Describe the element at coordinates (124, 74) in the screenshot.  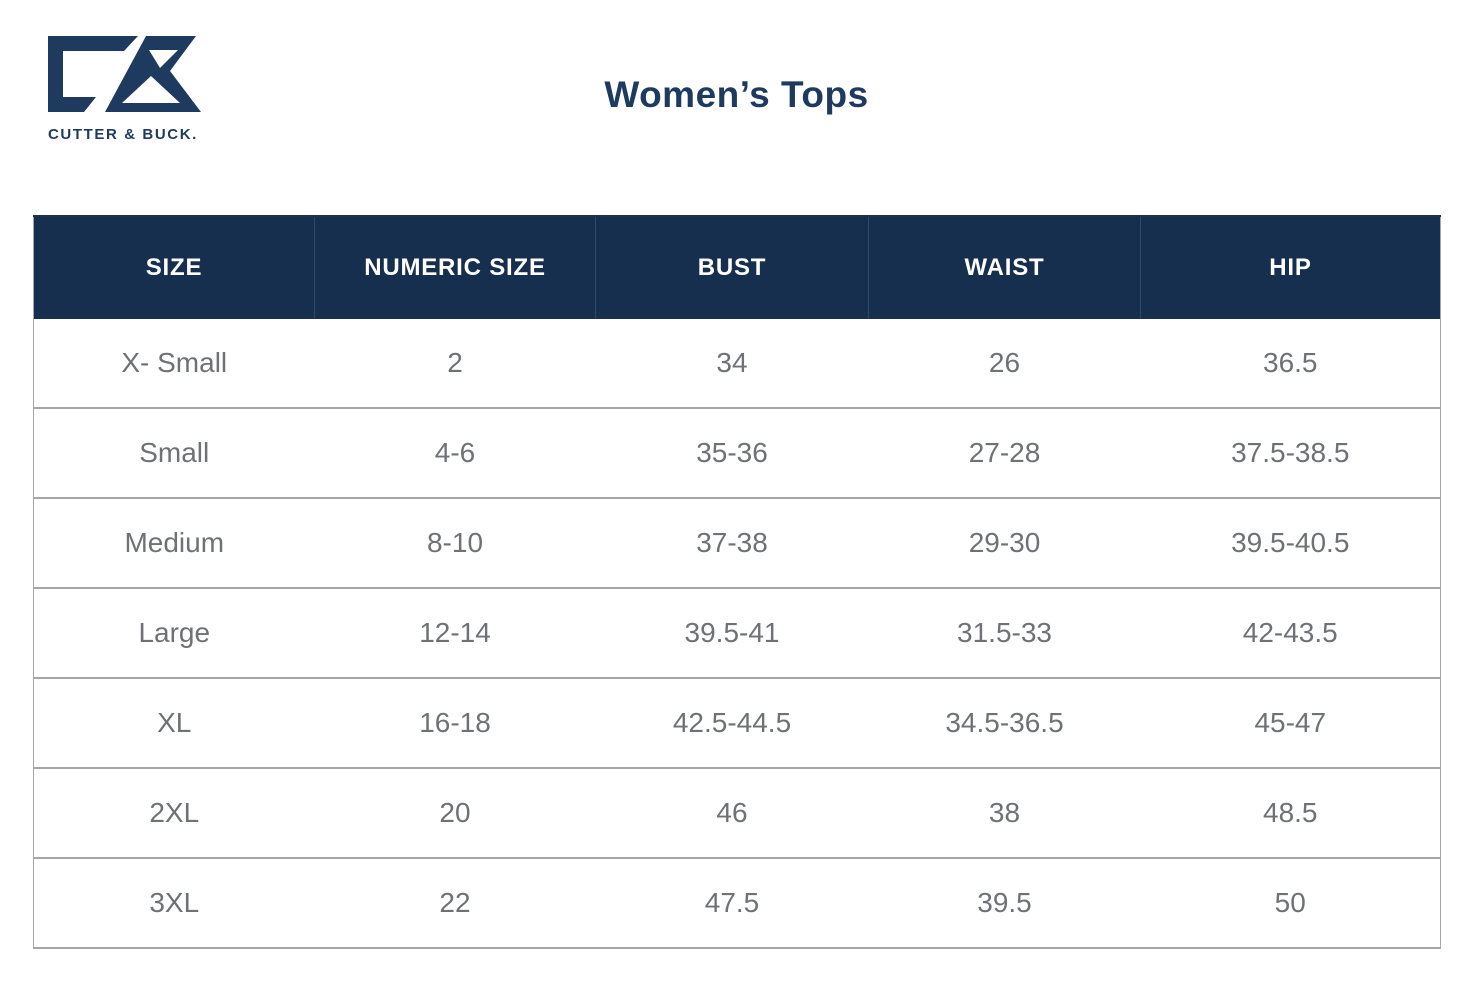
I see `cutter-buck-cb-monogram-icon` at that location.